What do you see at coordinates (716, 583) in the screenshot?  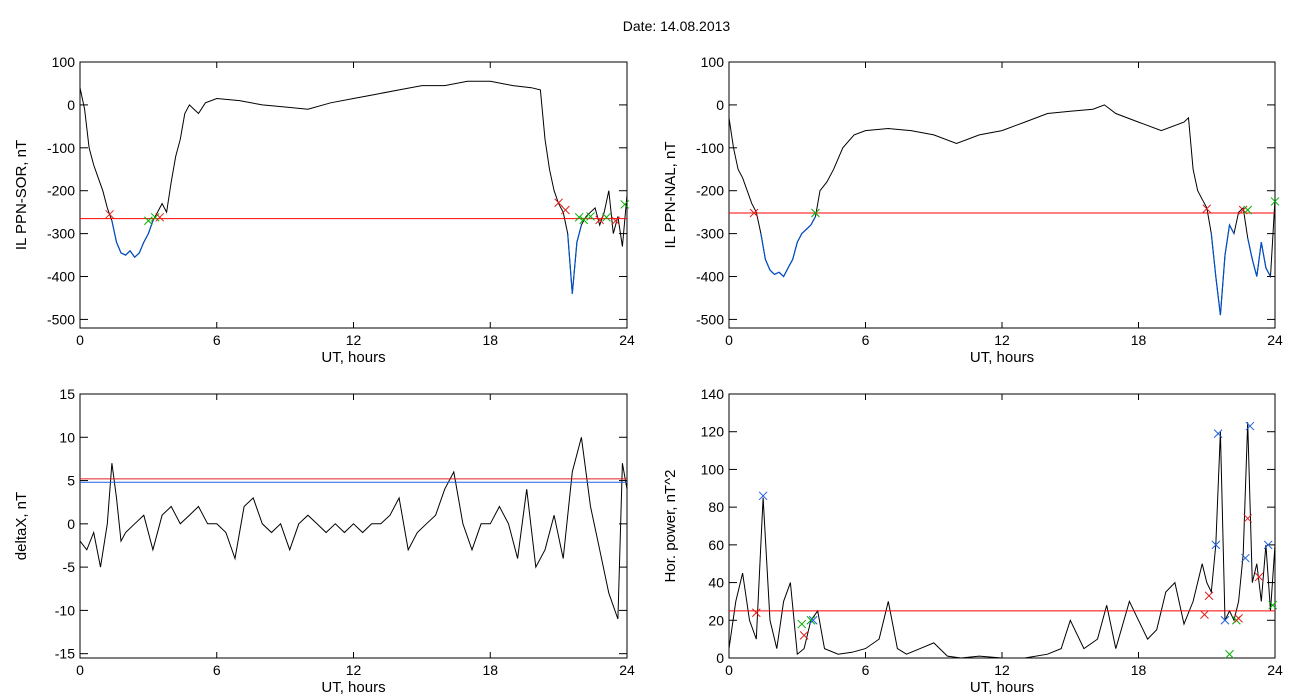 I see `y-tick-label: 40` at bounding box center [716, 583].